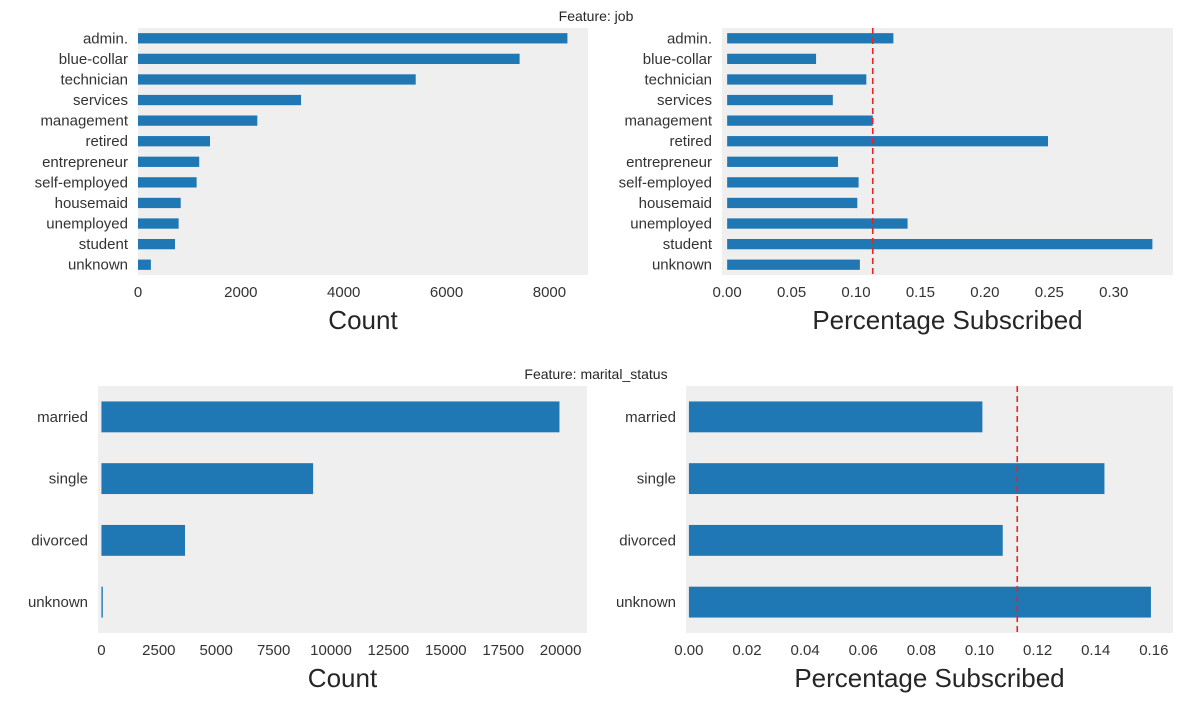 This screenshot has width=1195, height=703. Describe the element at coordinates (446, 292) in the screenshot. I see `x-tick-label: 6000` at that location.